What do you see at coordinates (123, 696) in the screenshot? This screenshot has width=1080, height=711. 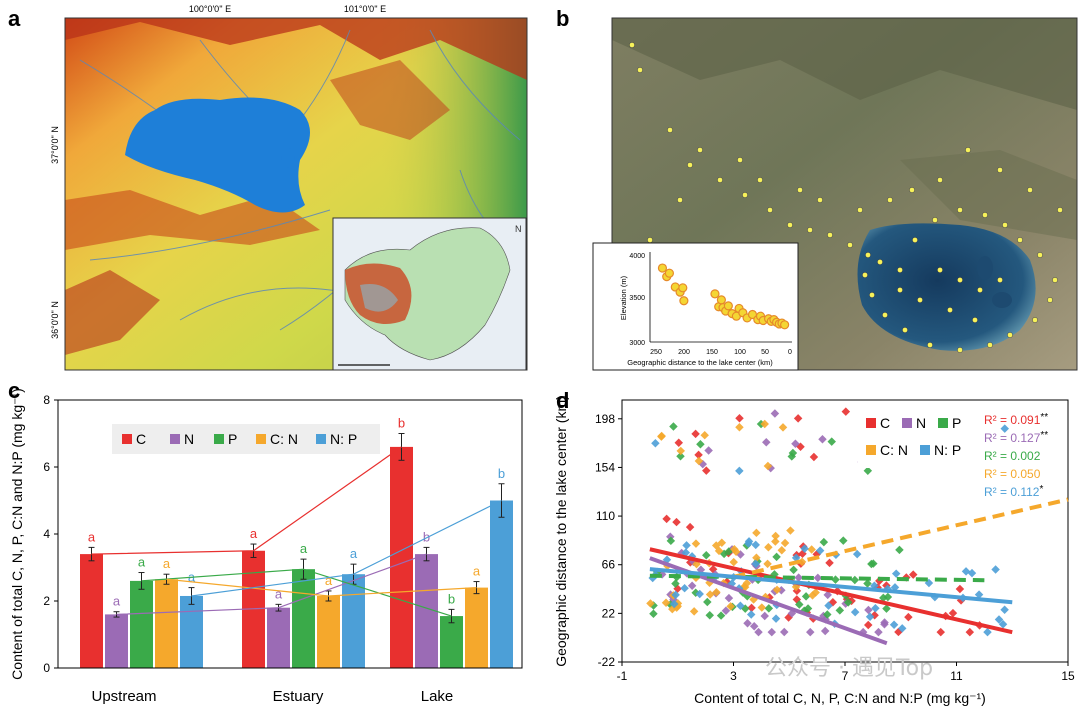 I see `c-category-label: Upstream` at bounding box center [123, 696].